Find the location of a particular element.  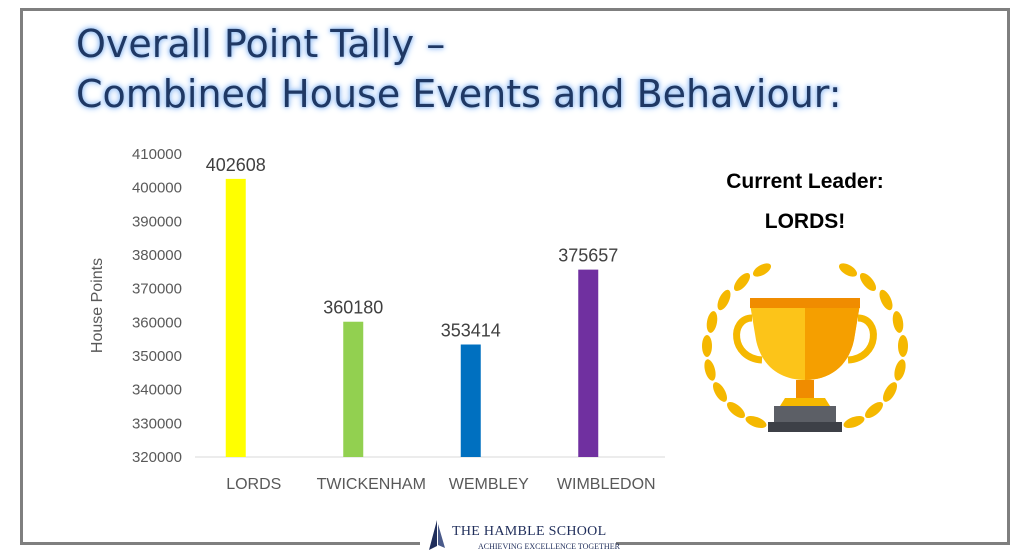

bar-wembley is located at coordinates (470, 400).